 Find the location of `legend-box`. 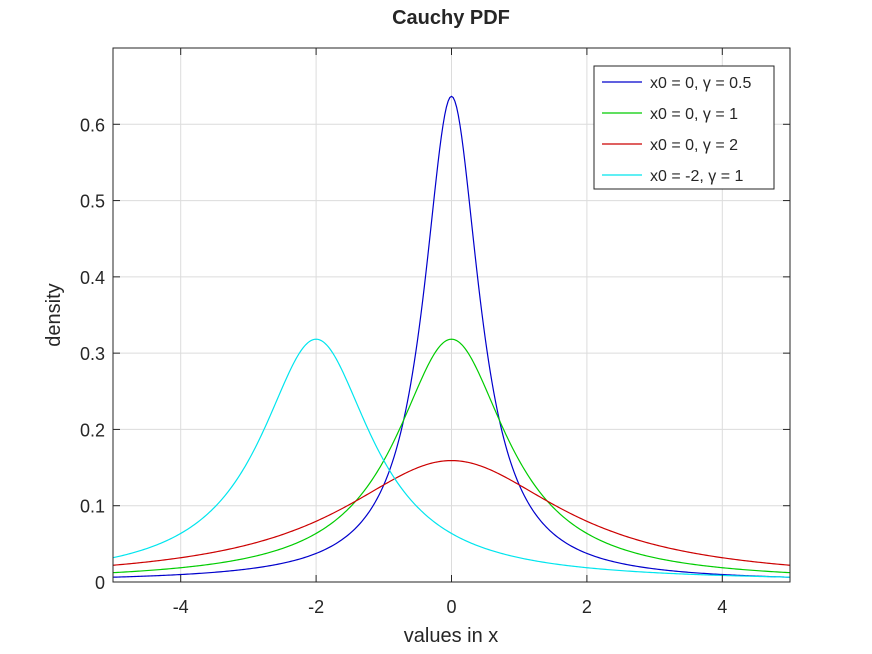

legend-box is located at coordinates (684, 127).